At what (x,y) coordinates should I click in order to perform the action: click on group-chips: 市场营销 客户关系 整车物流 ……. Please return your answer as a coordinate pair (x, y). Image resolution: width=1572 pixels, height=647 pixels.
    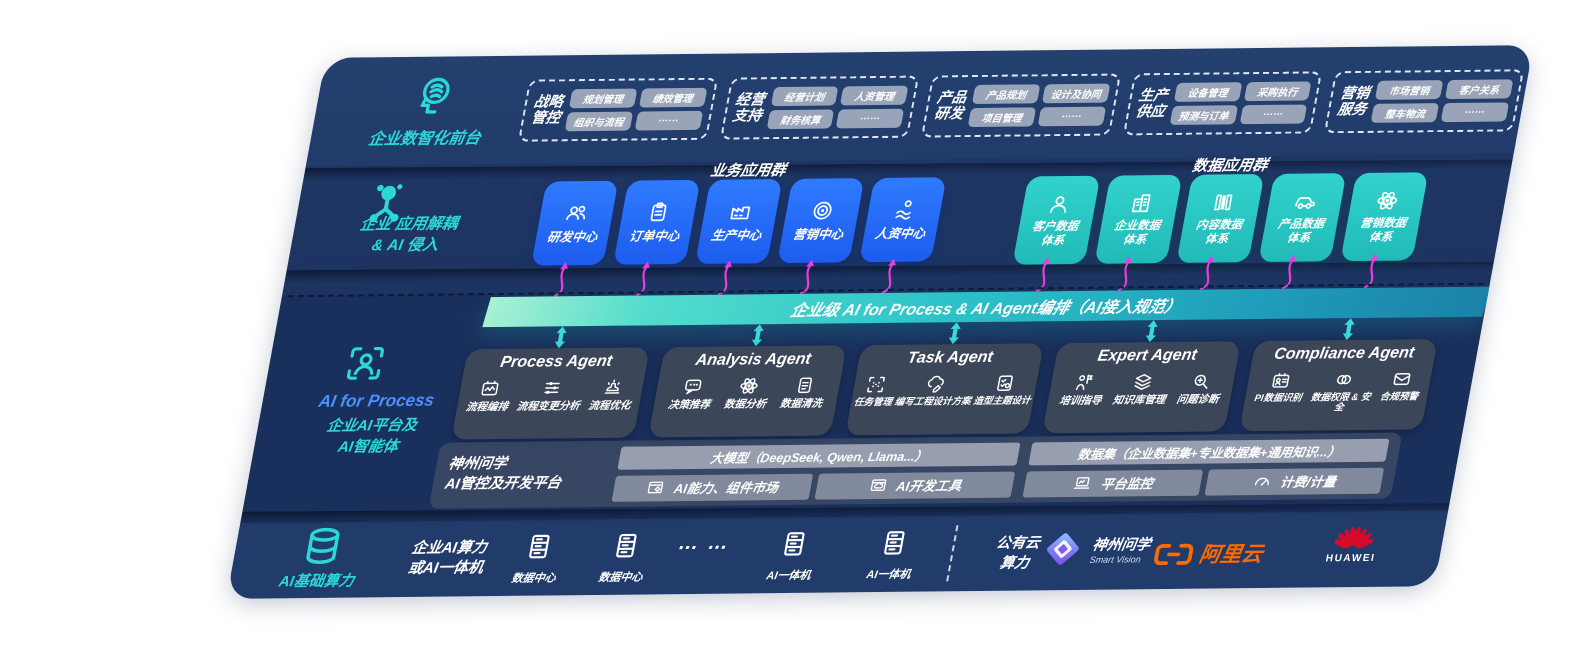
    Looking at the image, I should click on (1442, 101).